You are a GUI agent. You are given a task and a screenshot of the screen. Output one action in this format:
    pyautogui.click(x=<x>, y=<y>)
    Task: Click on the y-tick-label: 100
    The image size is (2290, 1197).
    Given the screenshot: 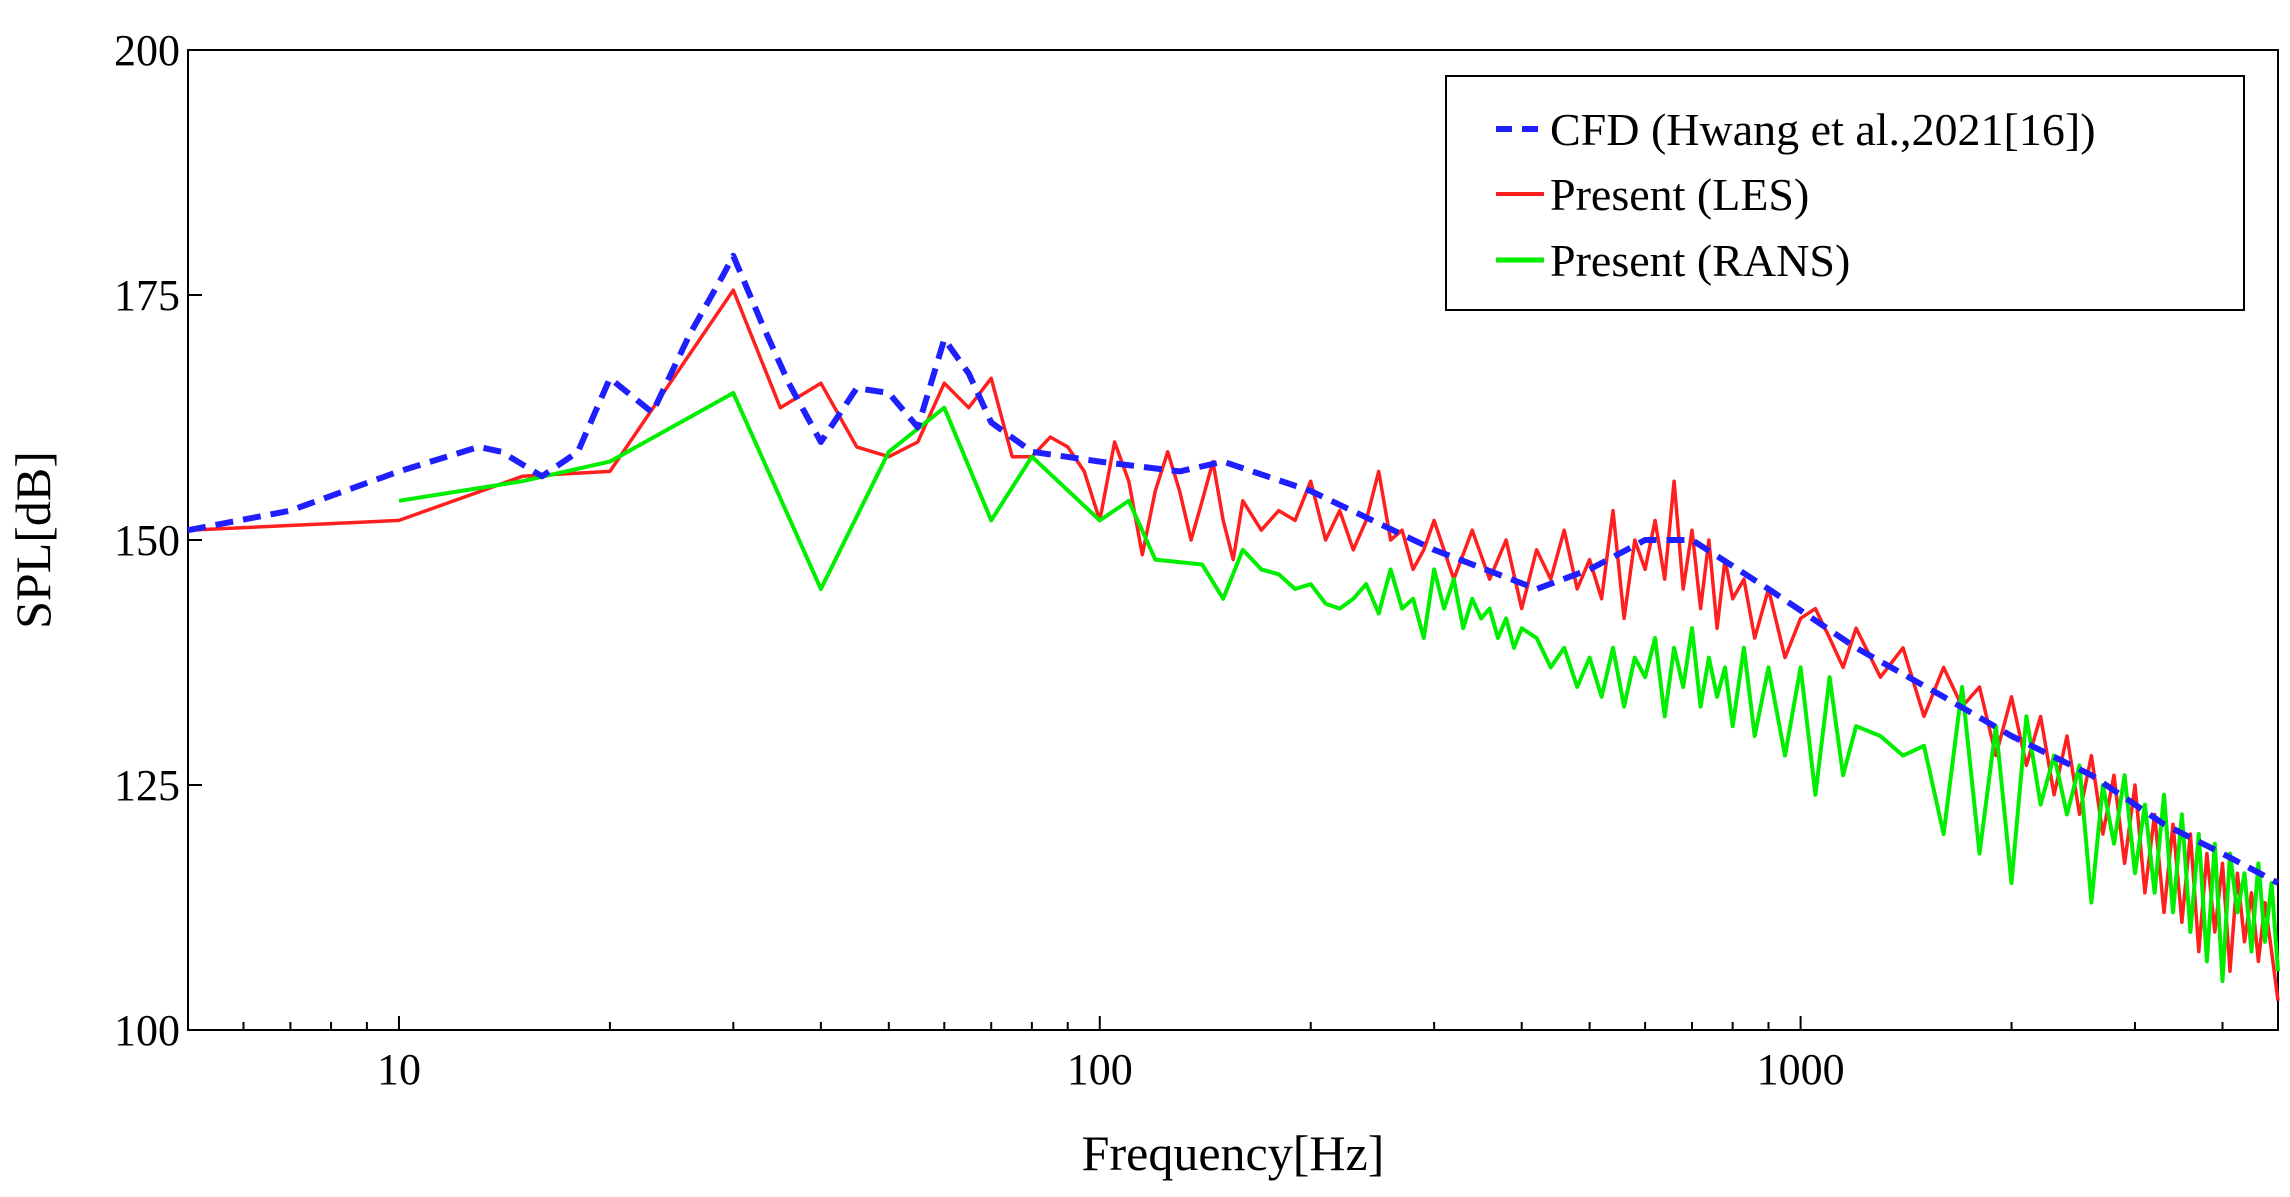 What is the action you would take?
    pyautogui.click(x=147, y=1030)
    